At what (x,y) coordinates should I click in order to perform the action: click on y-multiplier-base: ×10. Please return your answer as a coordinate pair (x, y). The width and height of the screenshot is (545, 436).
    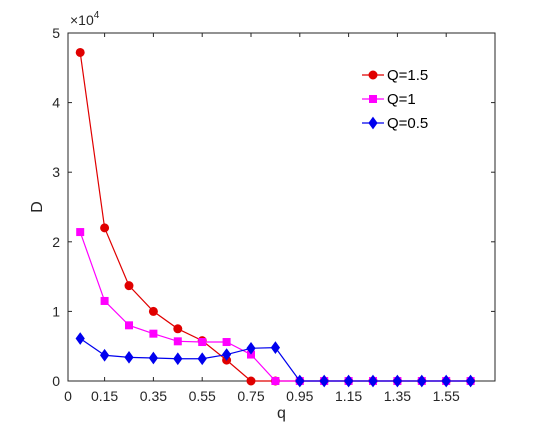
    Looking at the image, I should click on (82, 20).